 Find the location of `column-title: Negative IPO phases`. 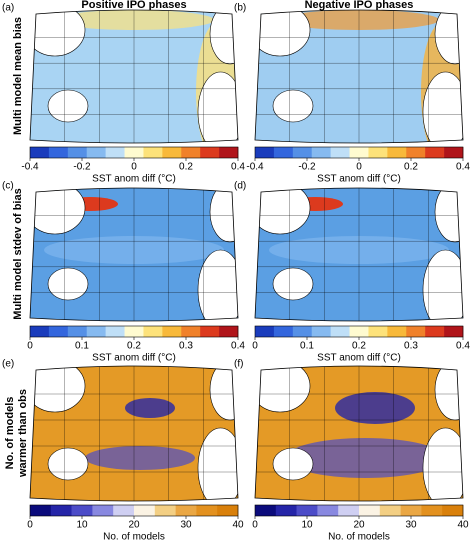

column-title: Negative IPO phases is located at coordinates (359, 5).